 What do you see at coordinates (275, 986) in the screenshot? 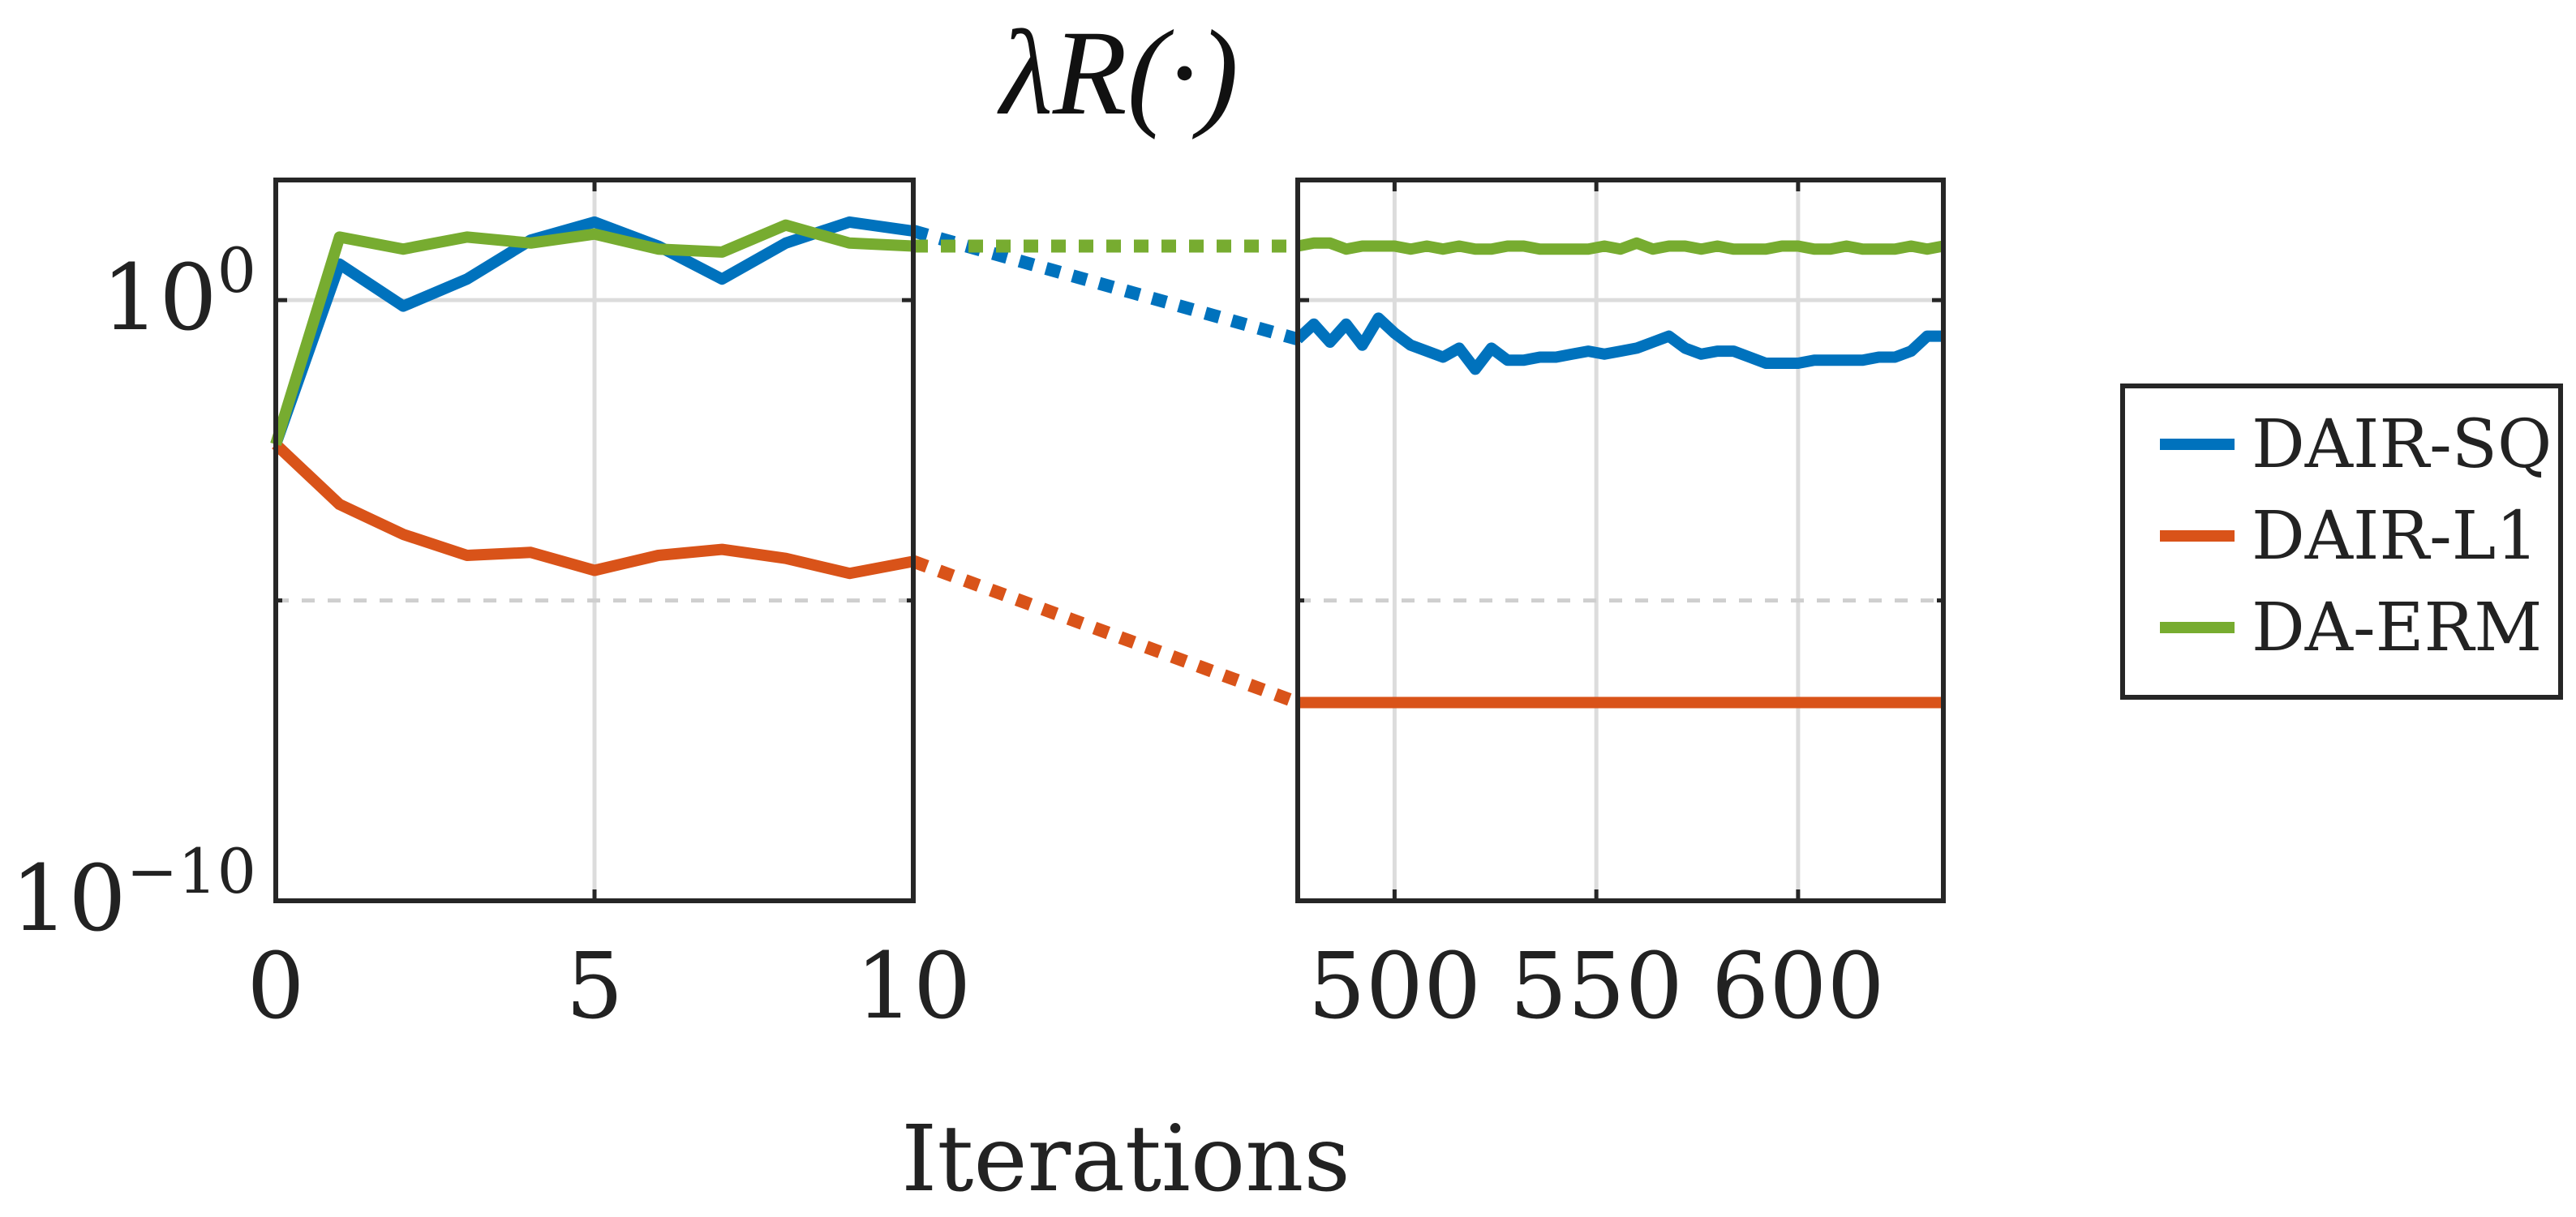
I see `x-tick-label: 0` at bounding box center [275, 986].